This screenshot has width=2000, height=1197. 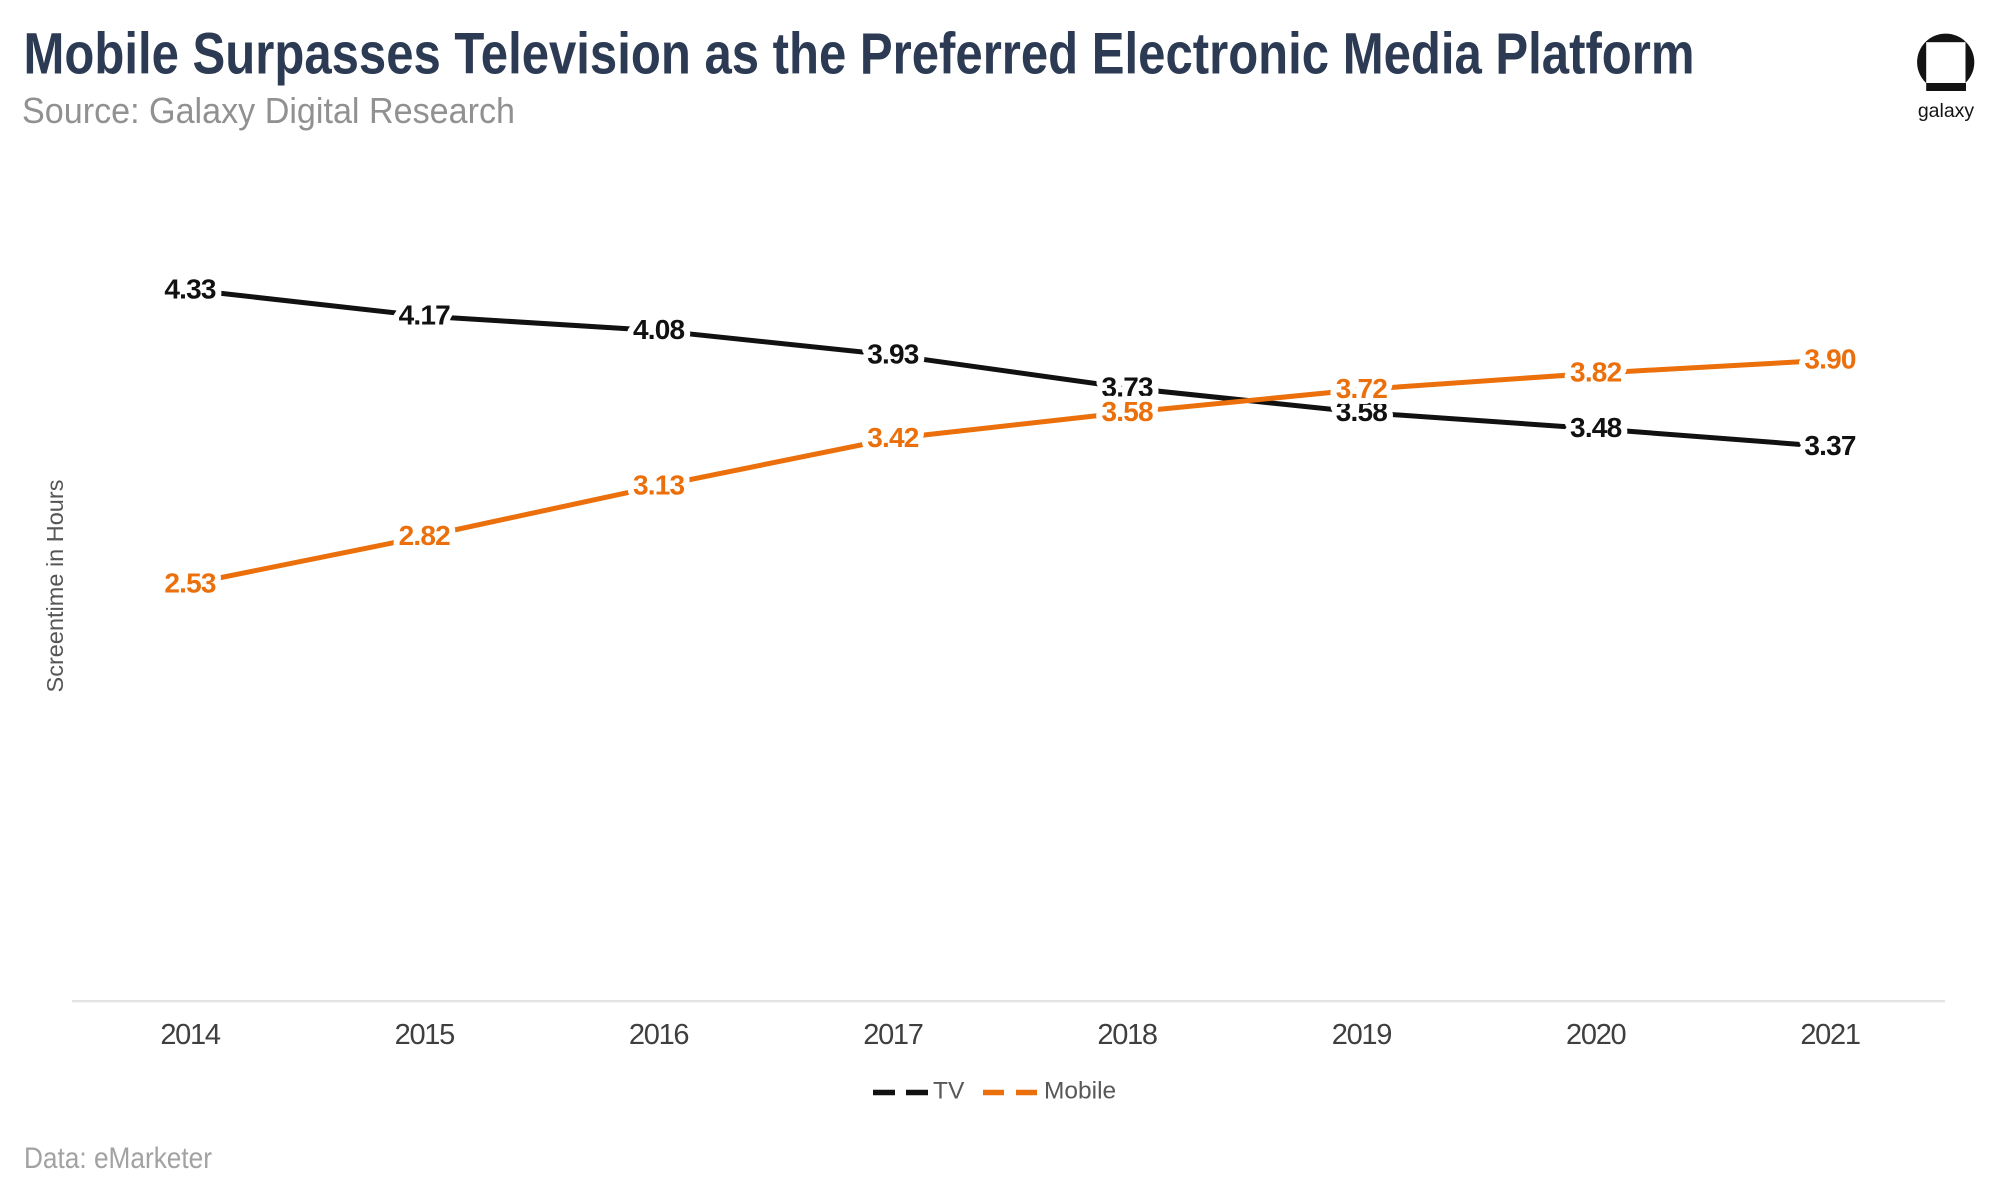 I want to click on svg-text: 4.08, so click(x=659, y=329).